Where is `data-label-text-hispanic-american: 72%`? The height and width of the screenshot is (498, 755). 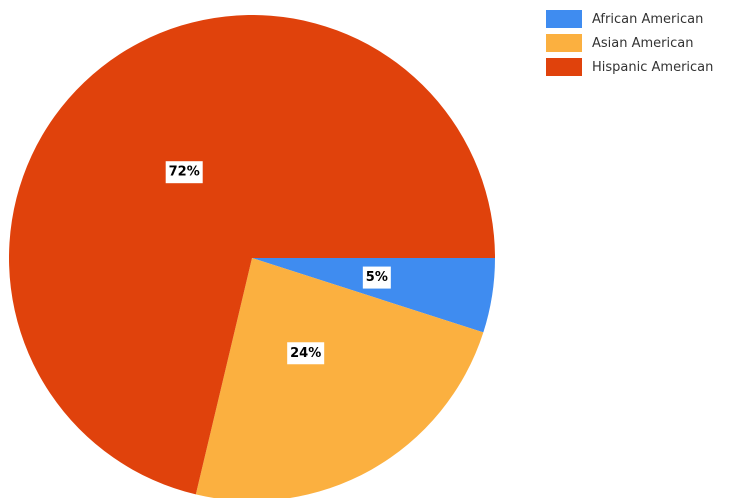
data-label-text-hispanic-american: 72% is located at coordinates (184, 172).